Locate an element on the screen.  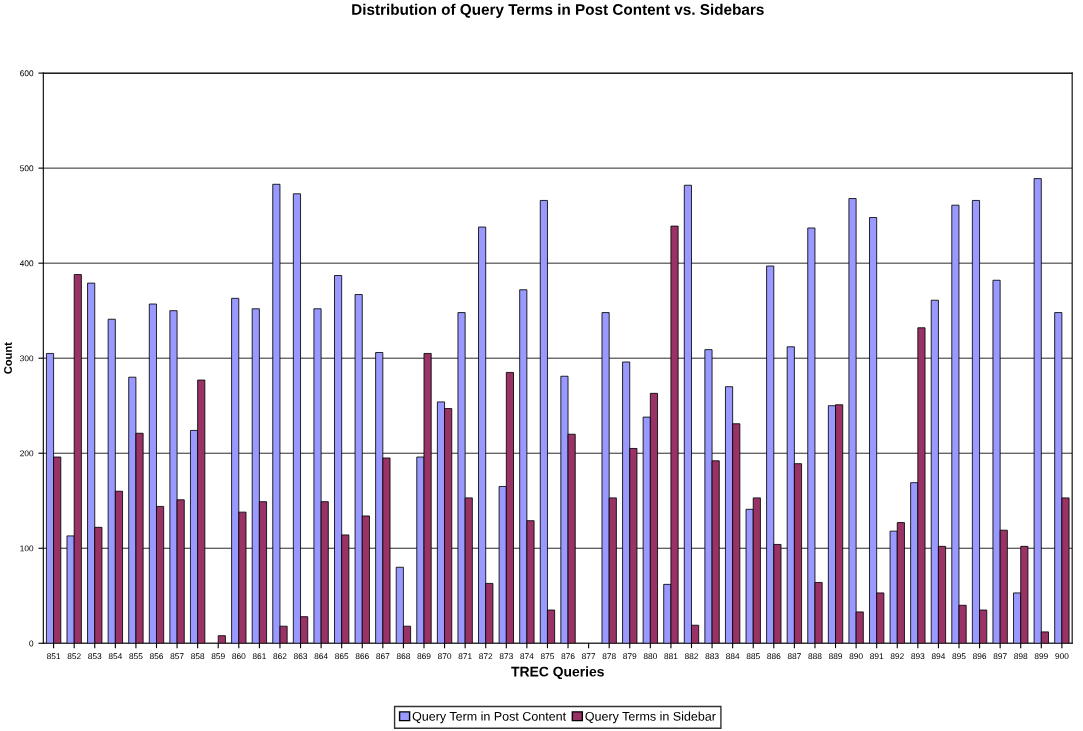
x-tick-label: 863 is located at coordinates (300, 656).